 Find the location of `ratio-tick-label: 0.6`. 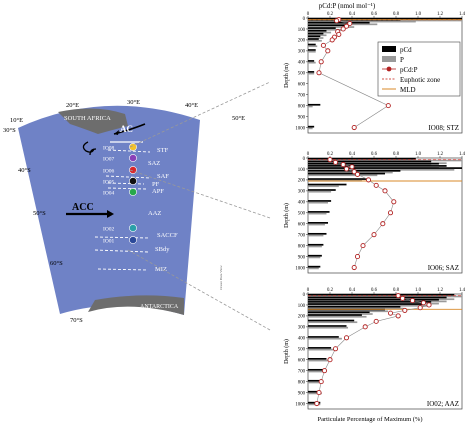

ratio-tick-label: 0.6 is located at coordinates (374, 14).